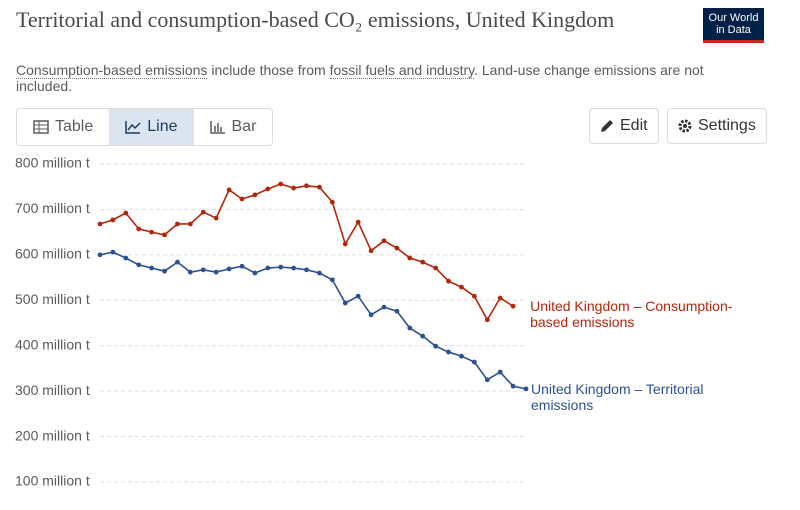 The width and height of the screenshot is (800, 510). Describe the element at coordinates (52, 163) in the screenshot. I see `y-tick-label: 800 million t` at that location.